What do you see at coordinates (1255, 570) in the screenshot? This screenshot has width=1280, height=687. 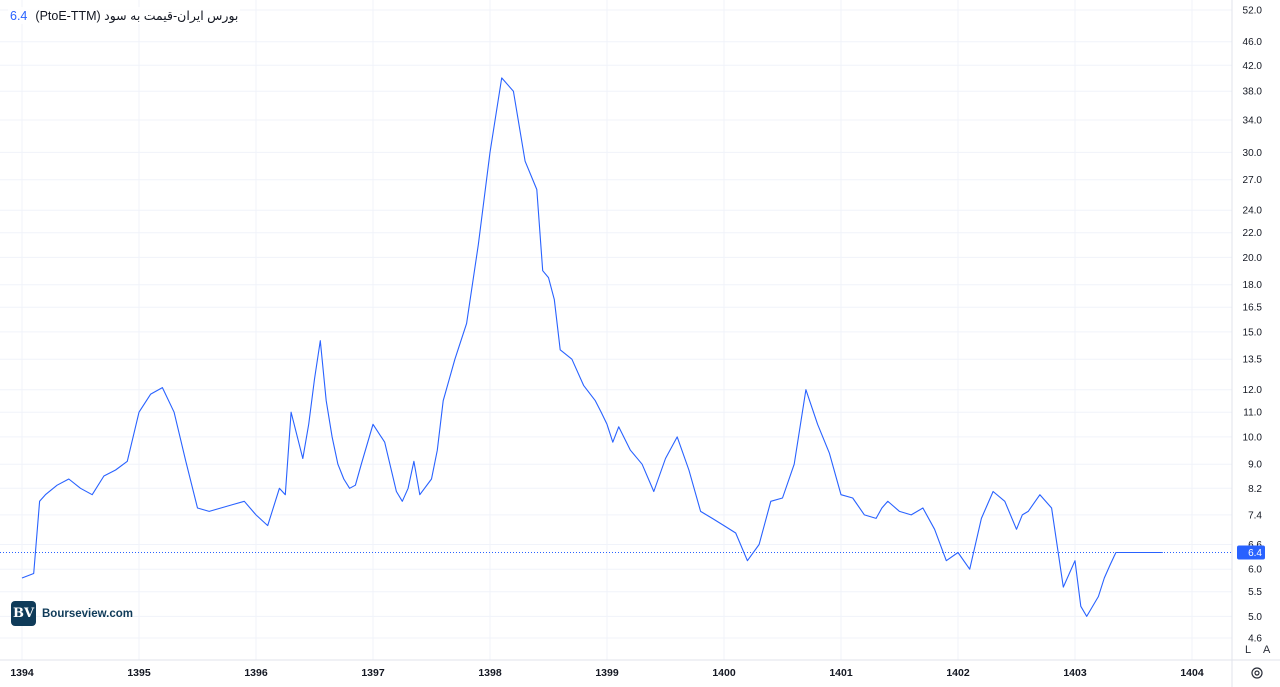 I see `y-tick-label: 6.0` at bounding box center [1255, 570].